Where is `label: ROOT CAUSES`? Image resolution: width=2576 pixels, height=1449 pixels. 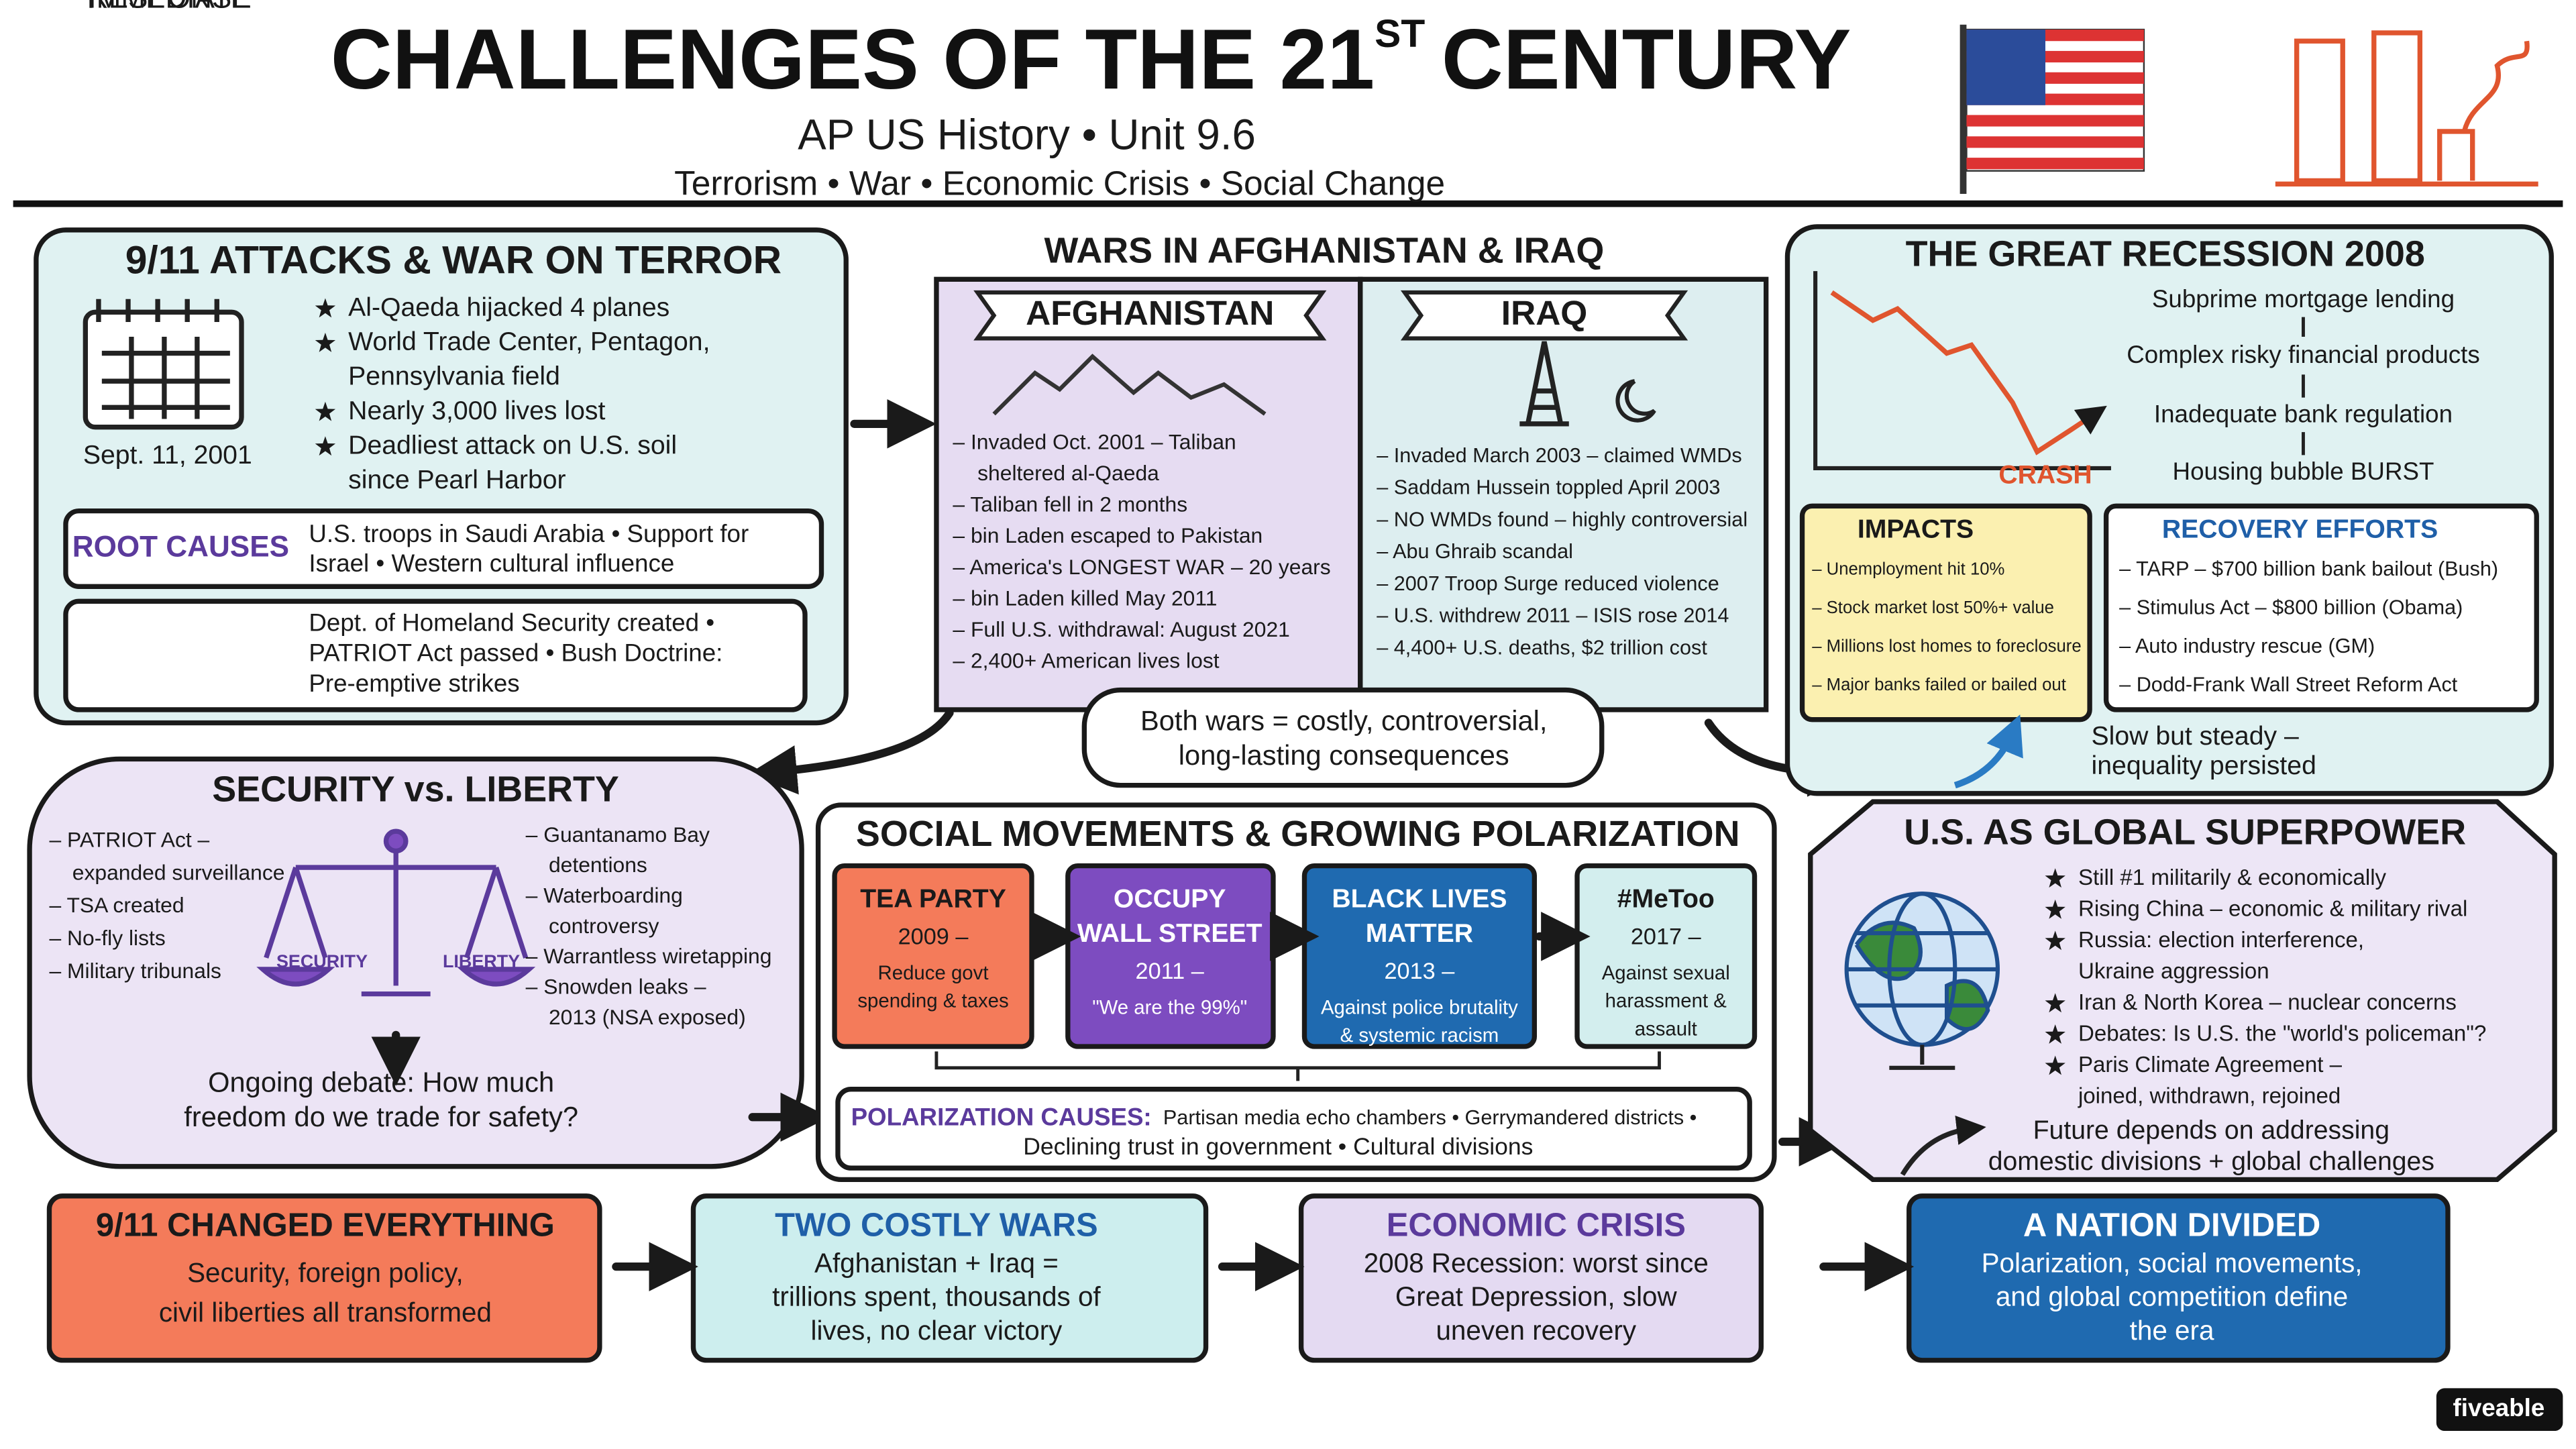 label: ROOT CAUSES is located at coordinates (180, 547).